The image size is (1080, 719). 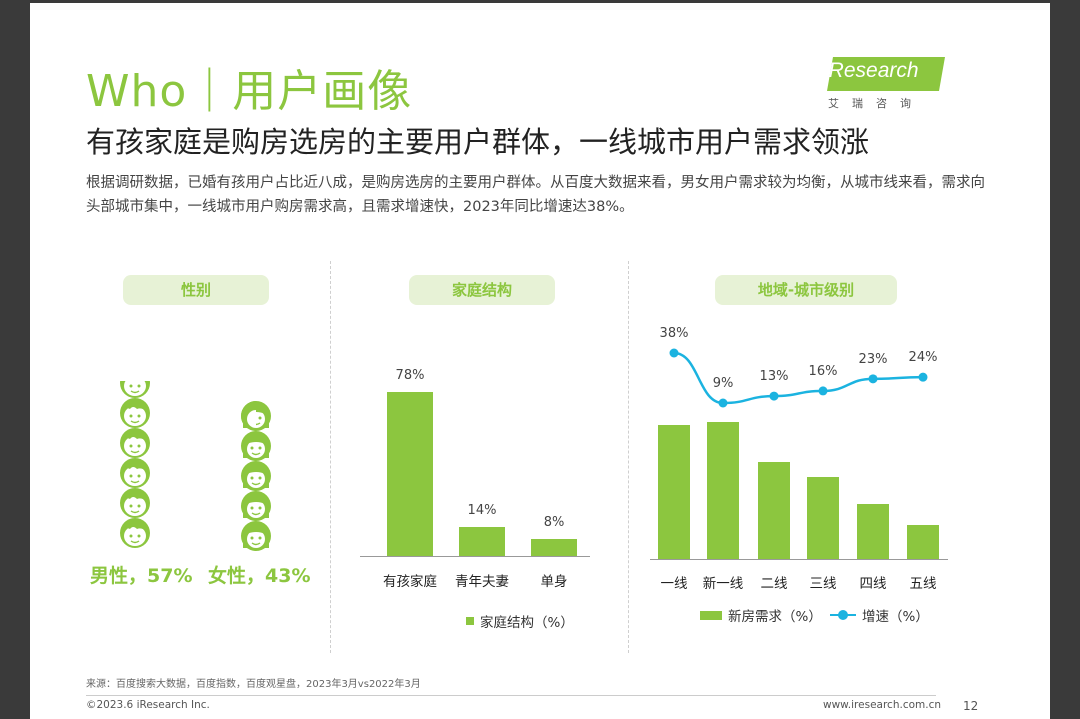 What do you see at coordinates (554, 523) in the screenshot?
I see `family-value-label: 8%` at bounding box center [554, 523].